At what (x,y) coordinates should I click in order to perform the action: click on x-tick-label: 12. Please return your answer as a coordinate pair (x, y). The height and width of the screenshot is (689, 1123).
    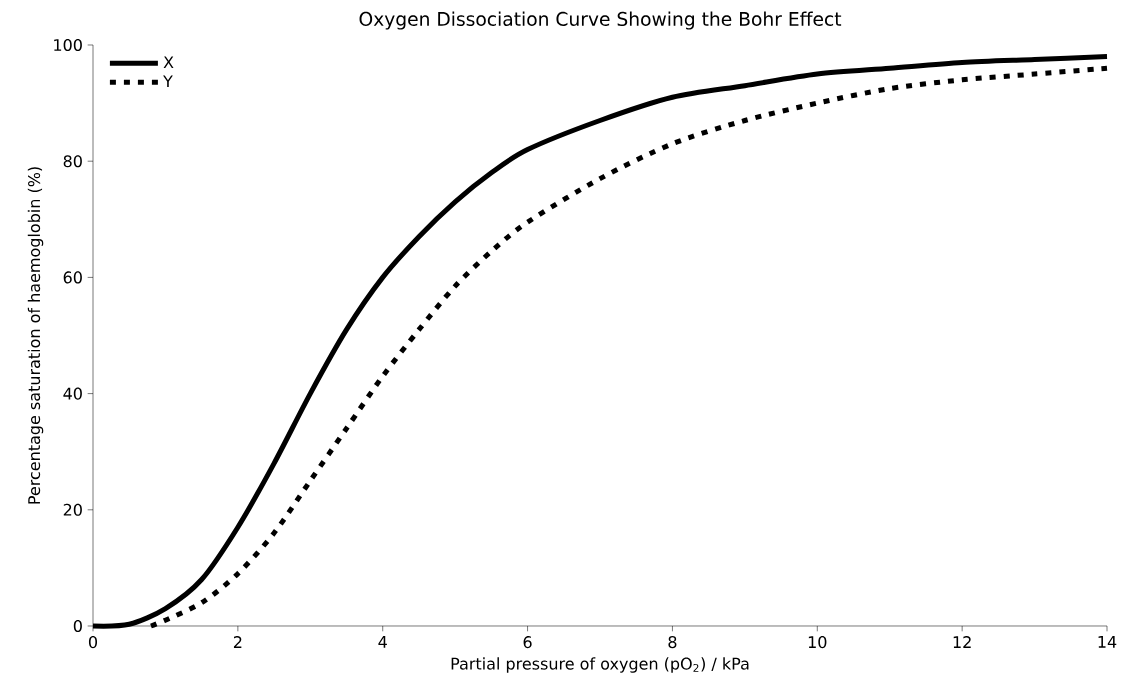
    Looking at the image, I should click on (962, 642).